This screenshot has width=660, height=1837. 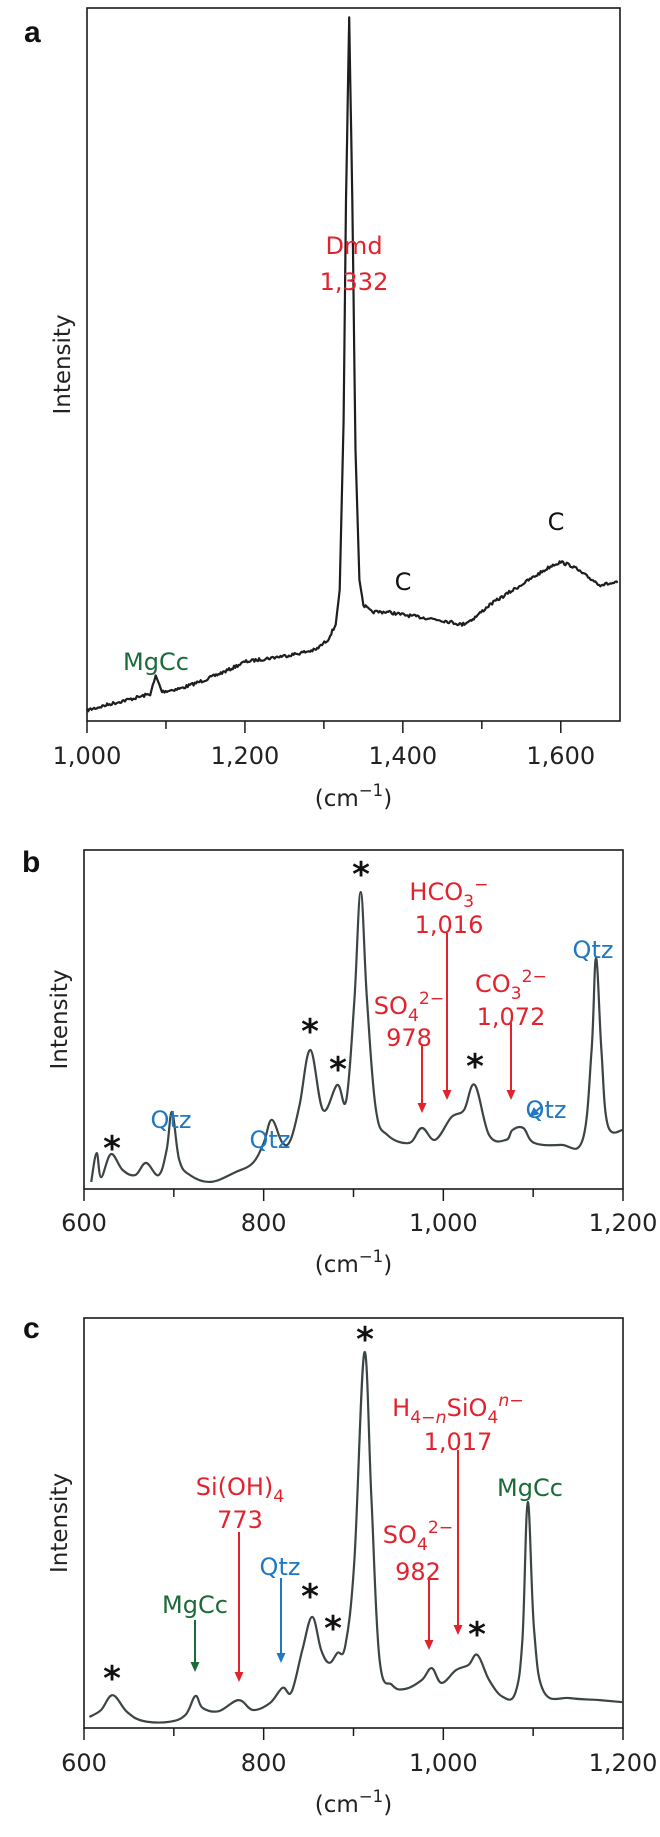 I want to click on peak-annotation: CO32−1,072, so click(x=511, y=1033).